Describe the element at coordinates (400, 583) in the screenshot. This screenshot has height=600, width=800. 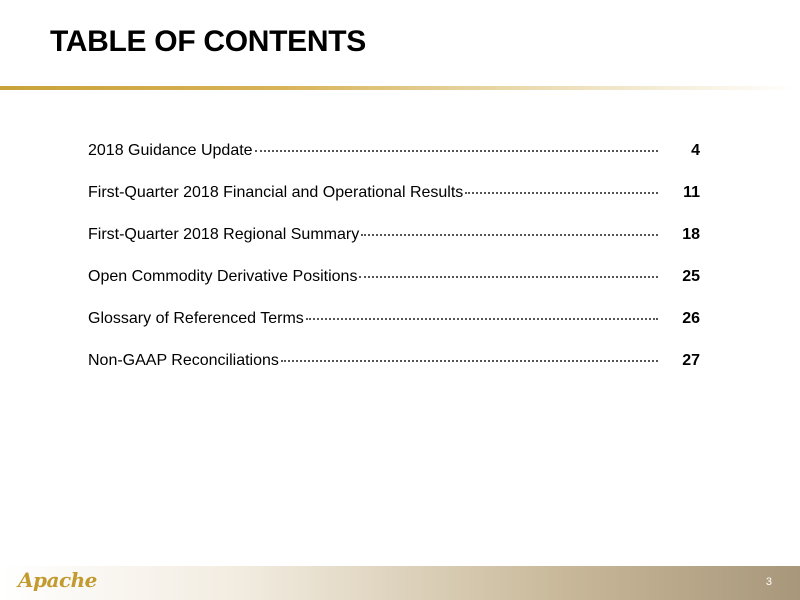
I see `footer-bar` at that location.